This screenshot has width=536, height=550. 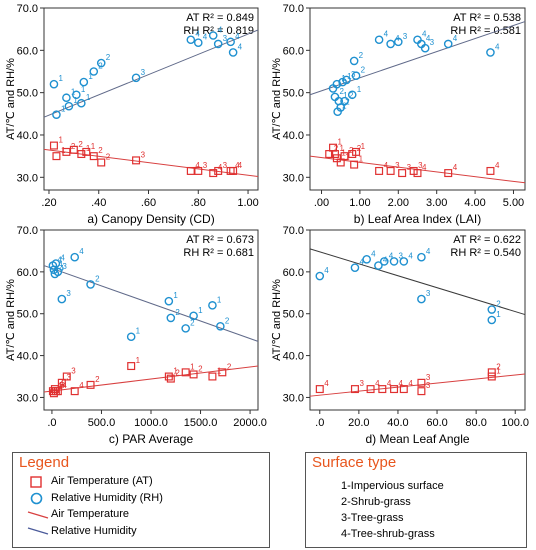 What do you see at coordinates (151, 423) in the screenshot?
I see `chart-3-x-tick-label: 1000.0` at bounding box center [151, 423].